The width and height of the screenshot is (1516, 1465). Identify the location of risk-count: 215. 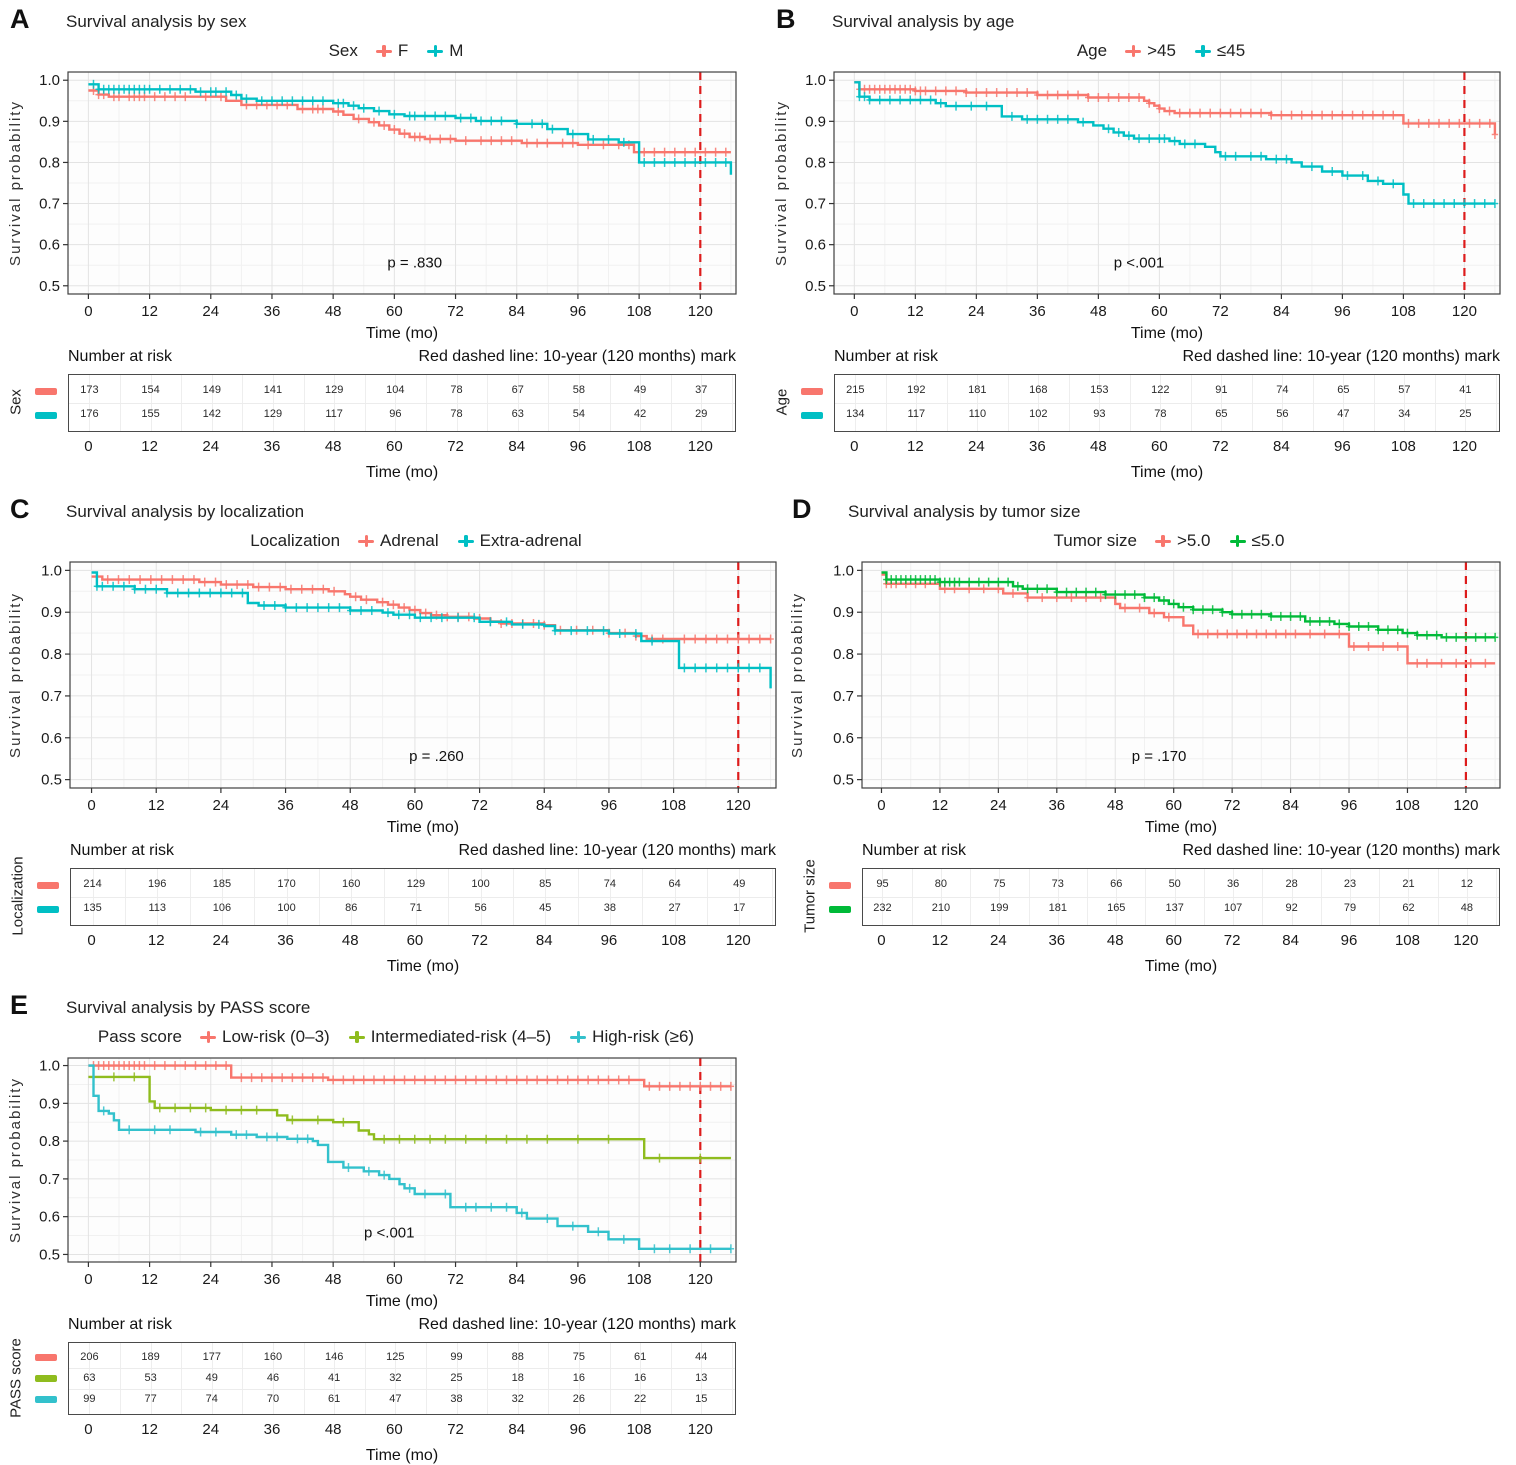
(855, 390).